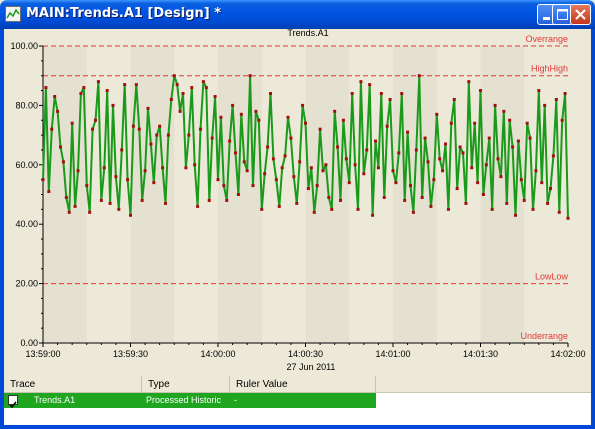  I want to click on trace-column-header: Trace, so click(73, 384).